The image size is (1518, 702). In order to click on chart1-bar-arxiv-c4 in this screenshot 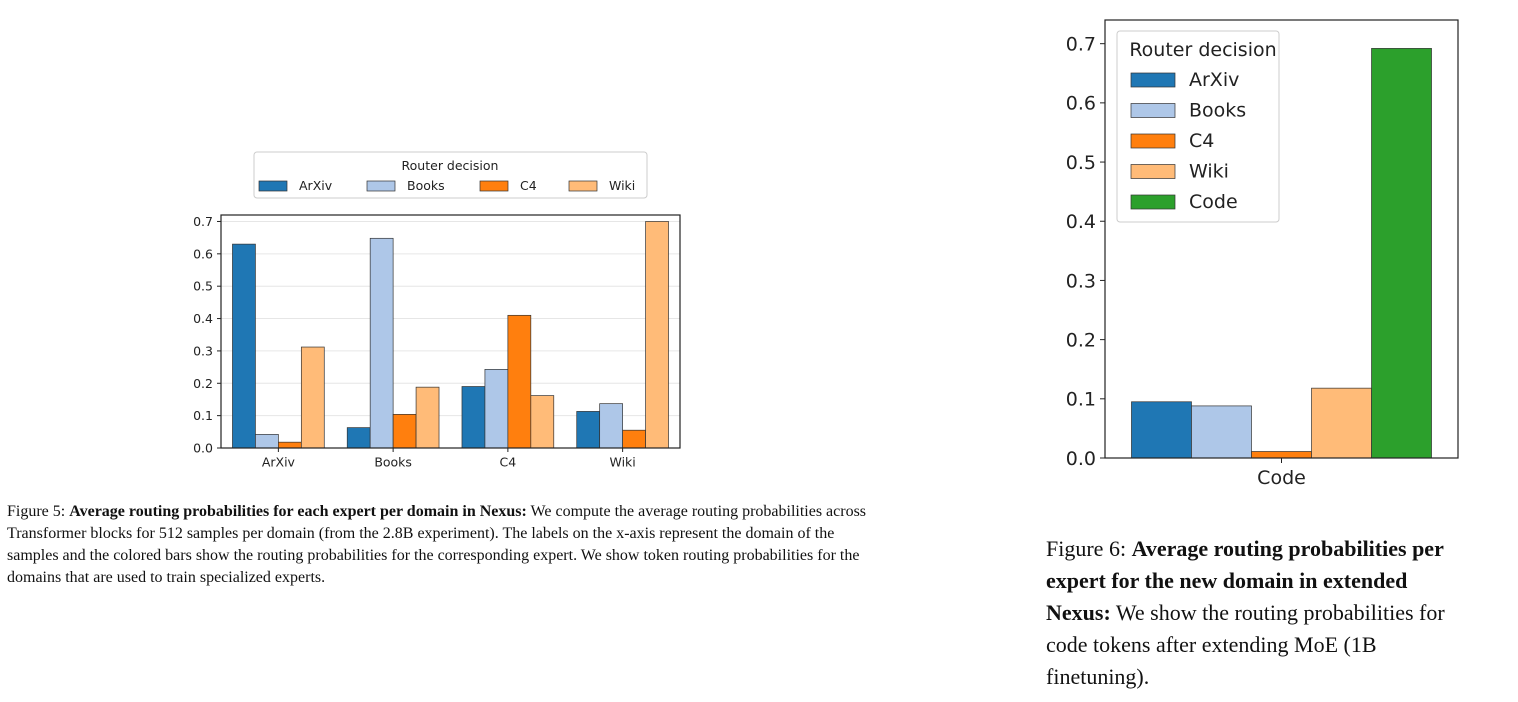, I will do `click(290, 445)`.